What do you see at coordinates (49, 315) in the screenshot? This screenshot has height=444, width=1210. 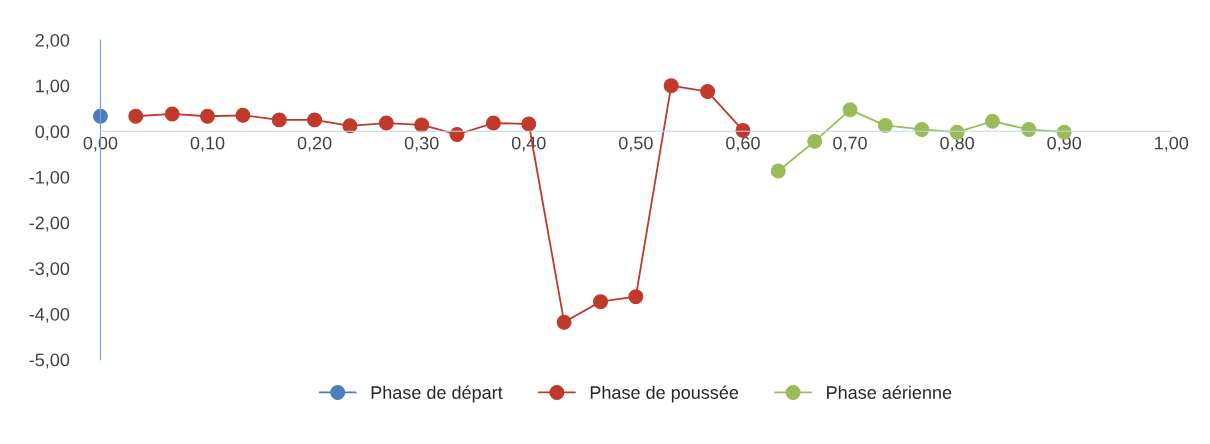 I see `y-tick-label: -4,00` at bounding box center [49, 315].